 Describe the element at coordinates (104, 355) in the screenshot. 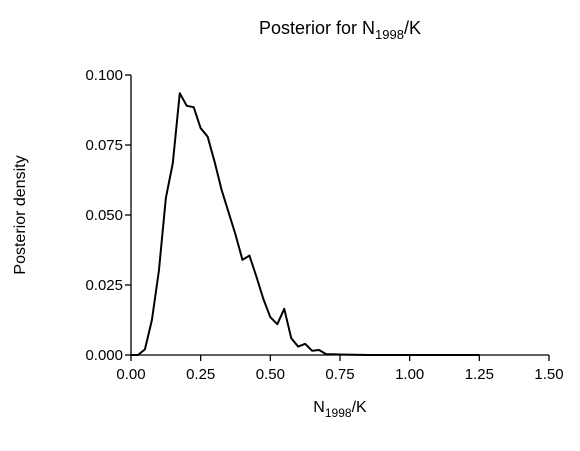

I see `y-tick-label: 0.000` at that location.